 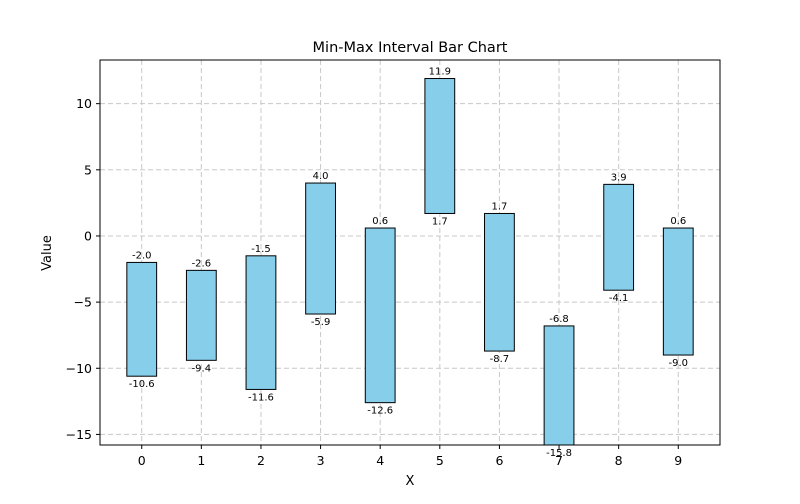 I want to click on max-value-label: 4.0, so click(x=321, y=176).